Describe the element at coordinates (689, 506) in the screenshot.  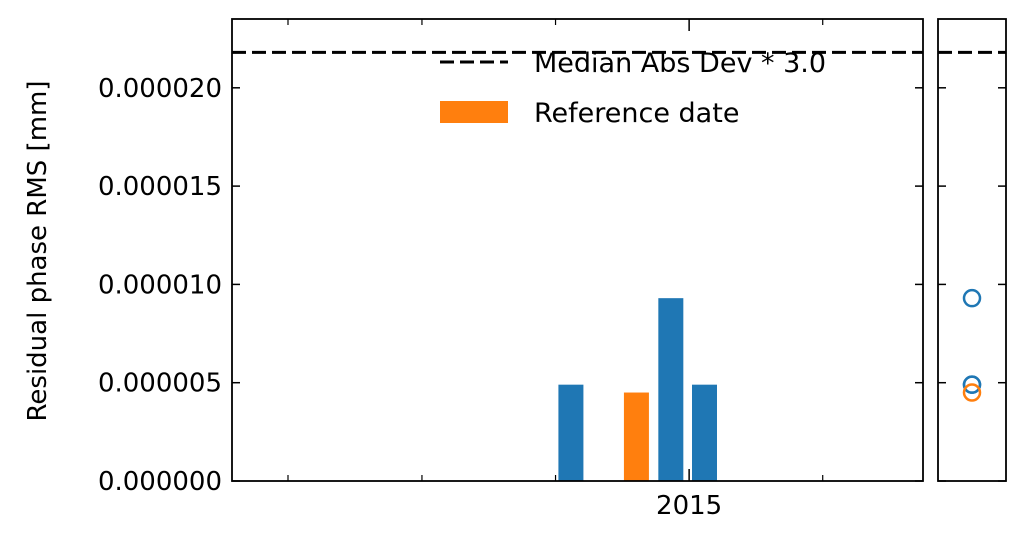
I see `x-tick-label: 2015` at that location.